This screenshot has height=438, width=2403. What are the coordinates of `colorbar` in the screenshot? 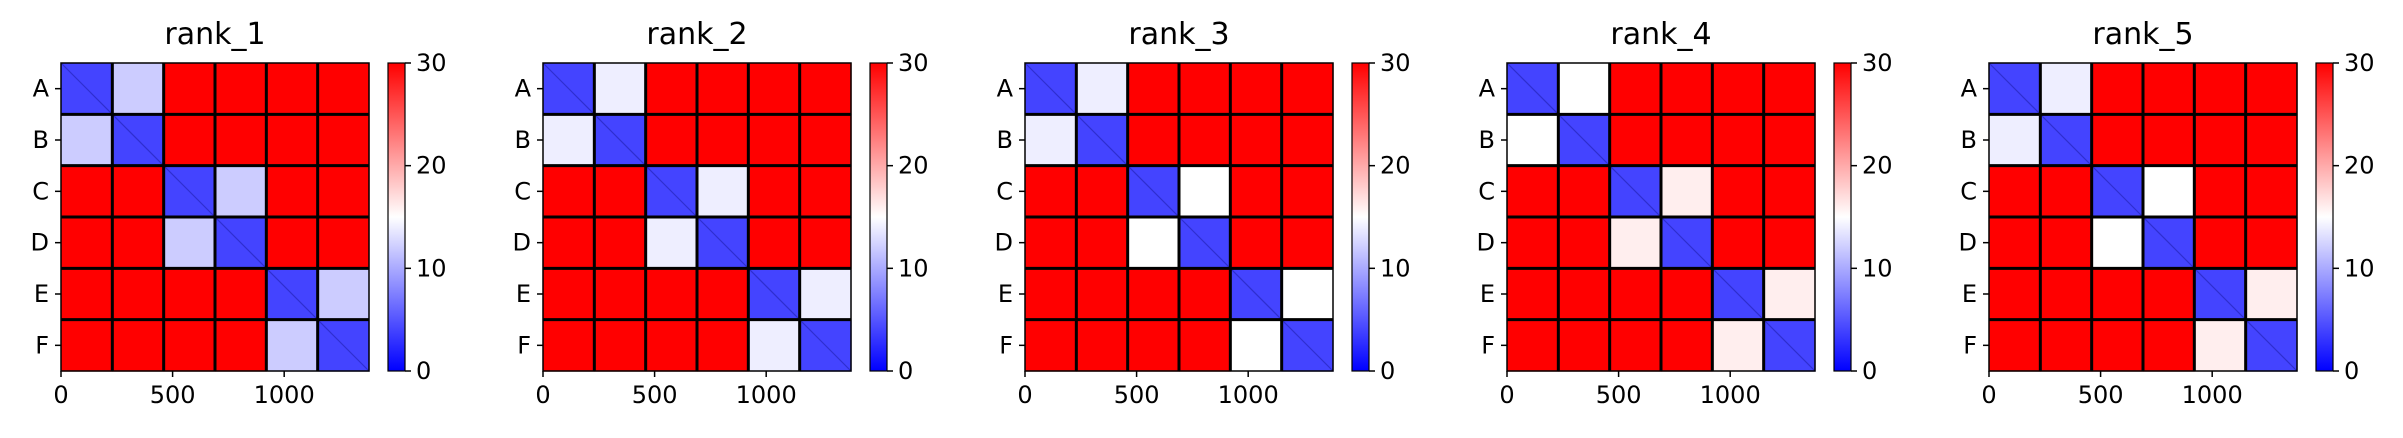 It's located at (396, 217).